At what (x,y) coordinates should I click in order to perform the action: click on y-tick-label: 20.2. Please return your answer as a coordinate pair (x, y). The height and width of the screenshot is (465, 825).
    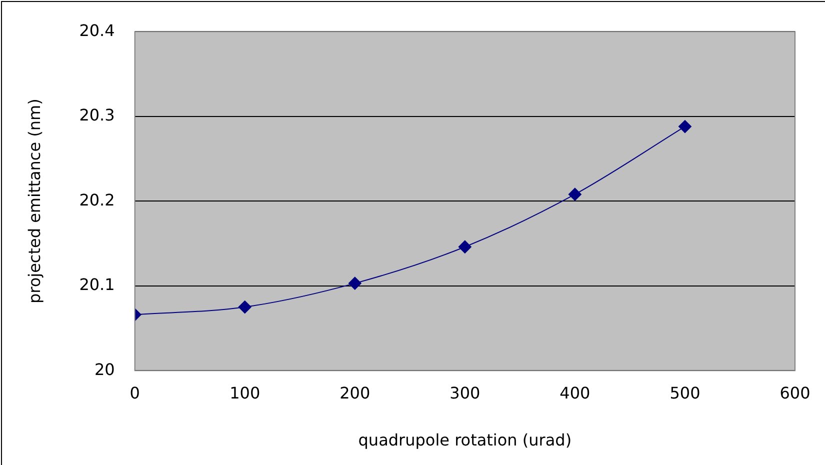
    Looking at the image, I should click on (97, 200).